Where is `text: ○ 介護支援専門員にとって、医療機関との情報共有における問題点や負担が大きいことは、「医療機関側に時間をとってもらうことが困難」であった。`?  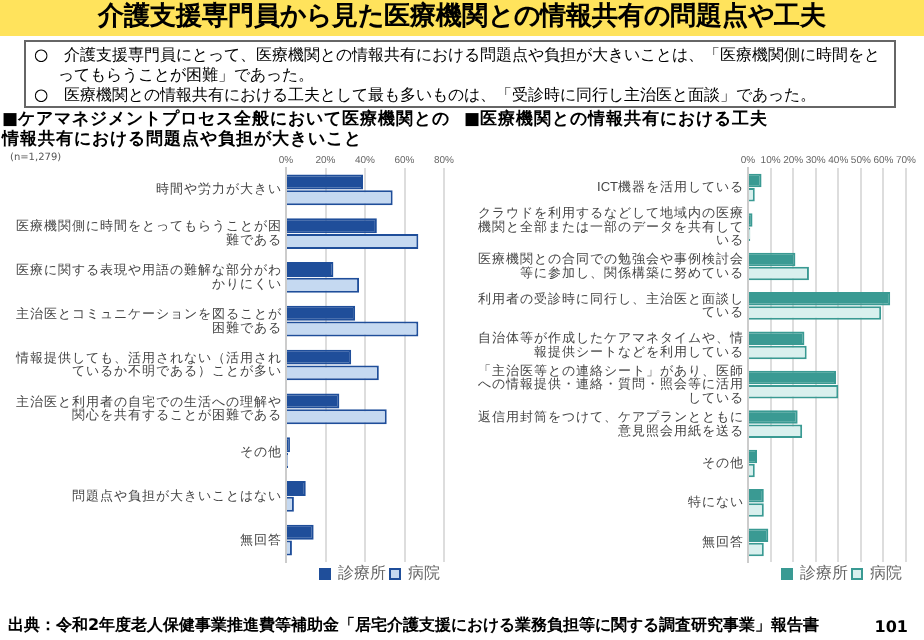 text: ○ 介護支援専門員にとって、医療機関との情報共有における問題点や負担が大きいことは、「医療機関側に時間をとってもらうことが困難」であった。 is located at coordinates (458, 64).